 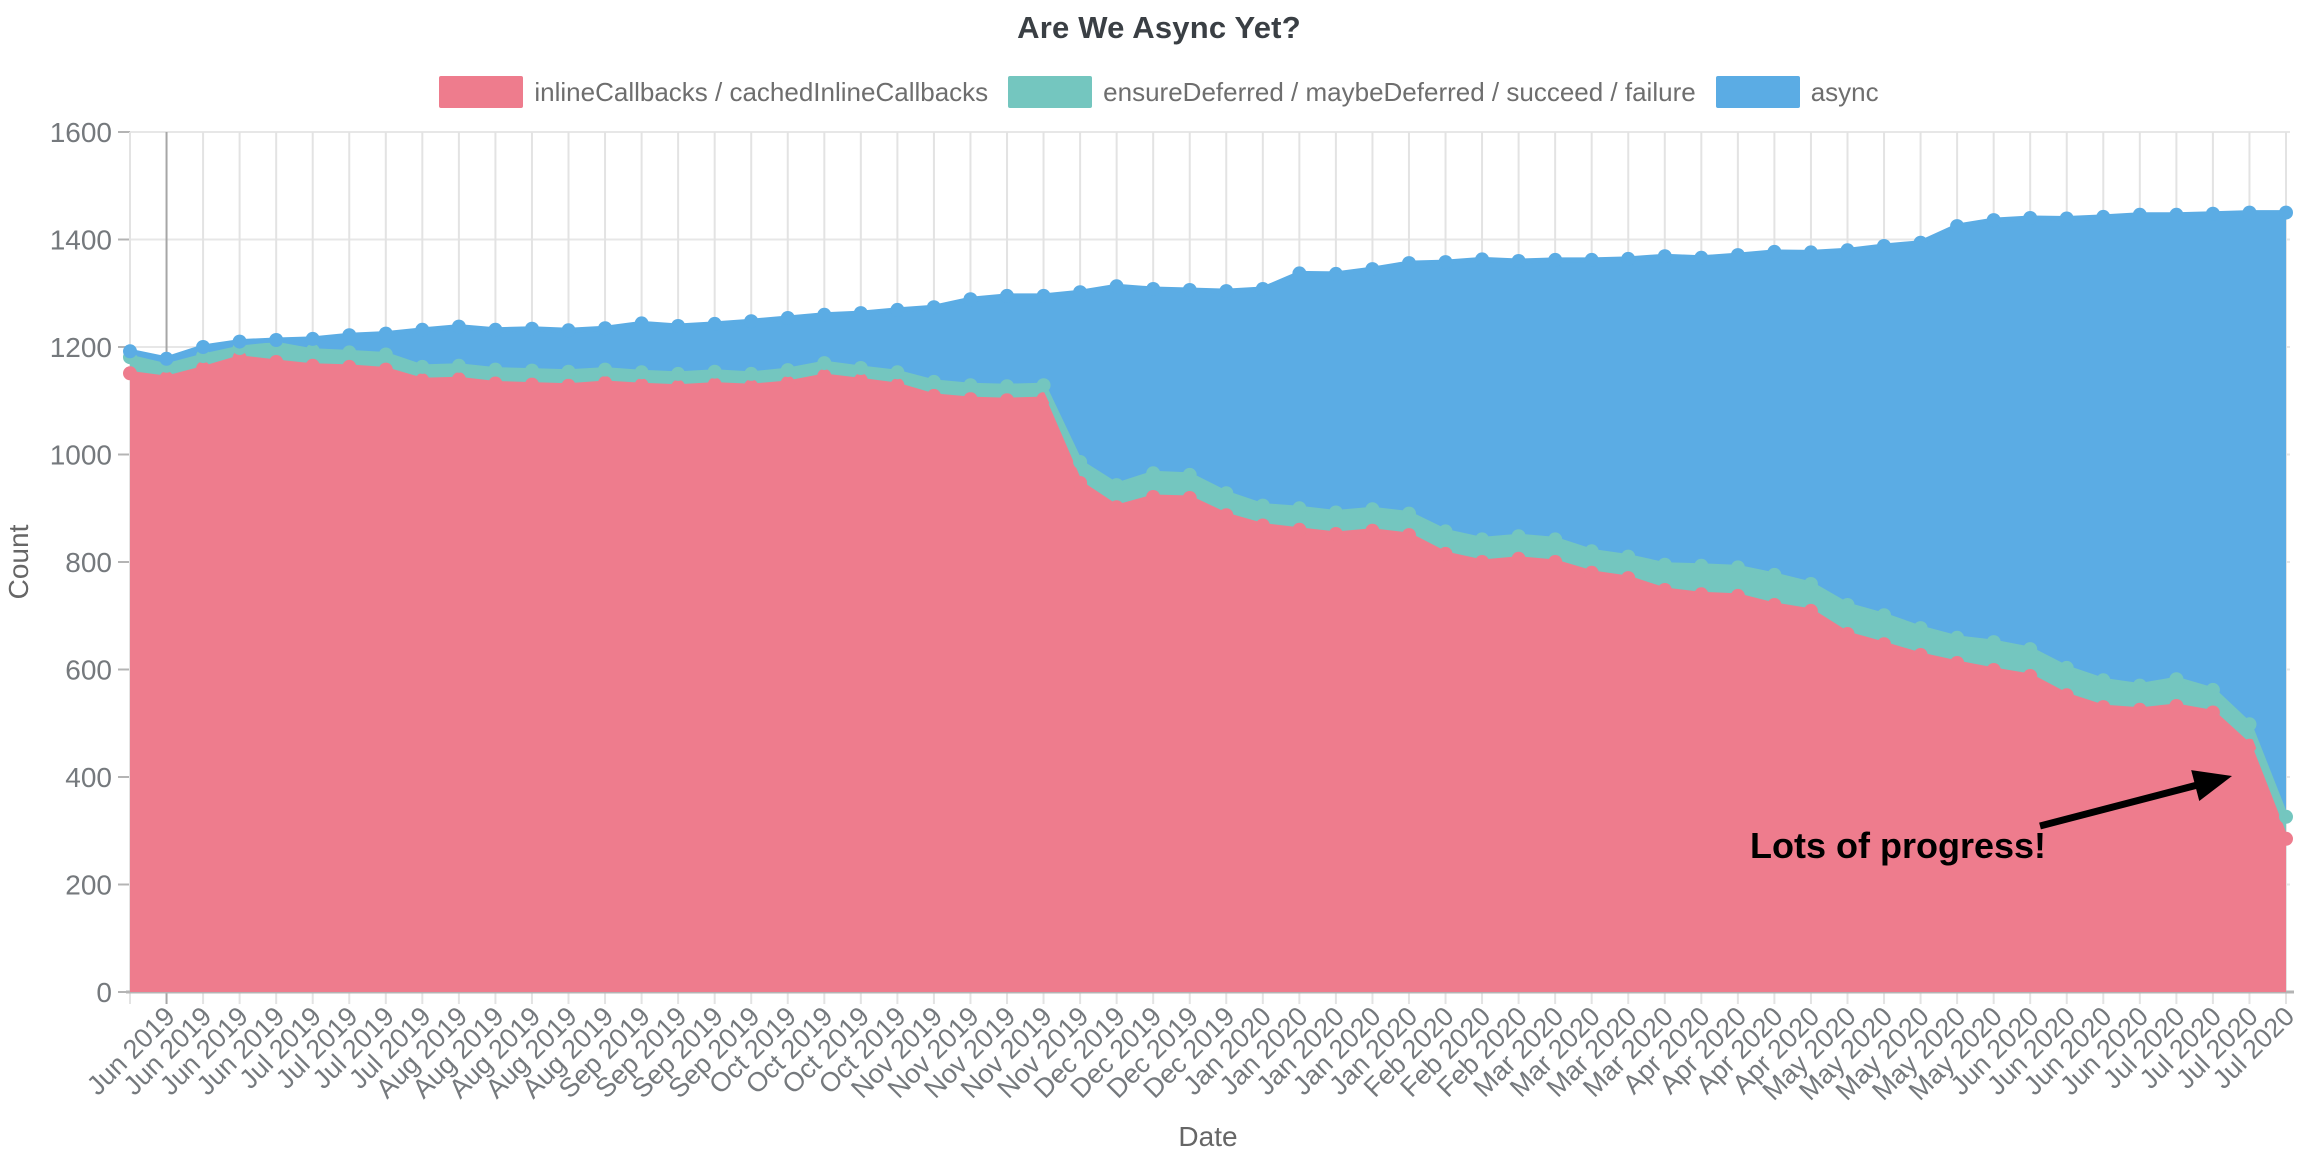 What do you see at coordinates (1159, 27) in the screenshot?
I see `chart-title: Are We Async Yet?` at bounding box center [1159, 27].